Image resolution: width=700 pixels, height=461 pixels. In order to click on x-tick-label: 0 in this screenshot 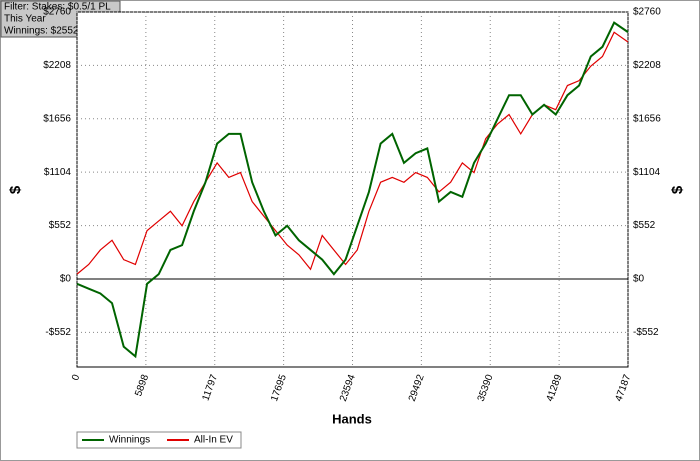, I will do `click(76, 377)`.